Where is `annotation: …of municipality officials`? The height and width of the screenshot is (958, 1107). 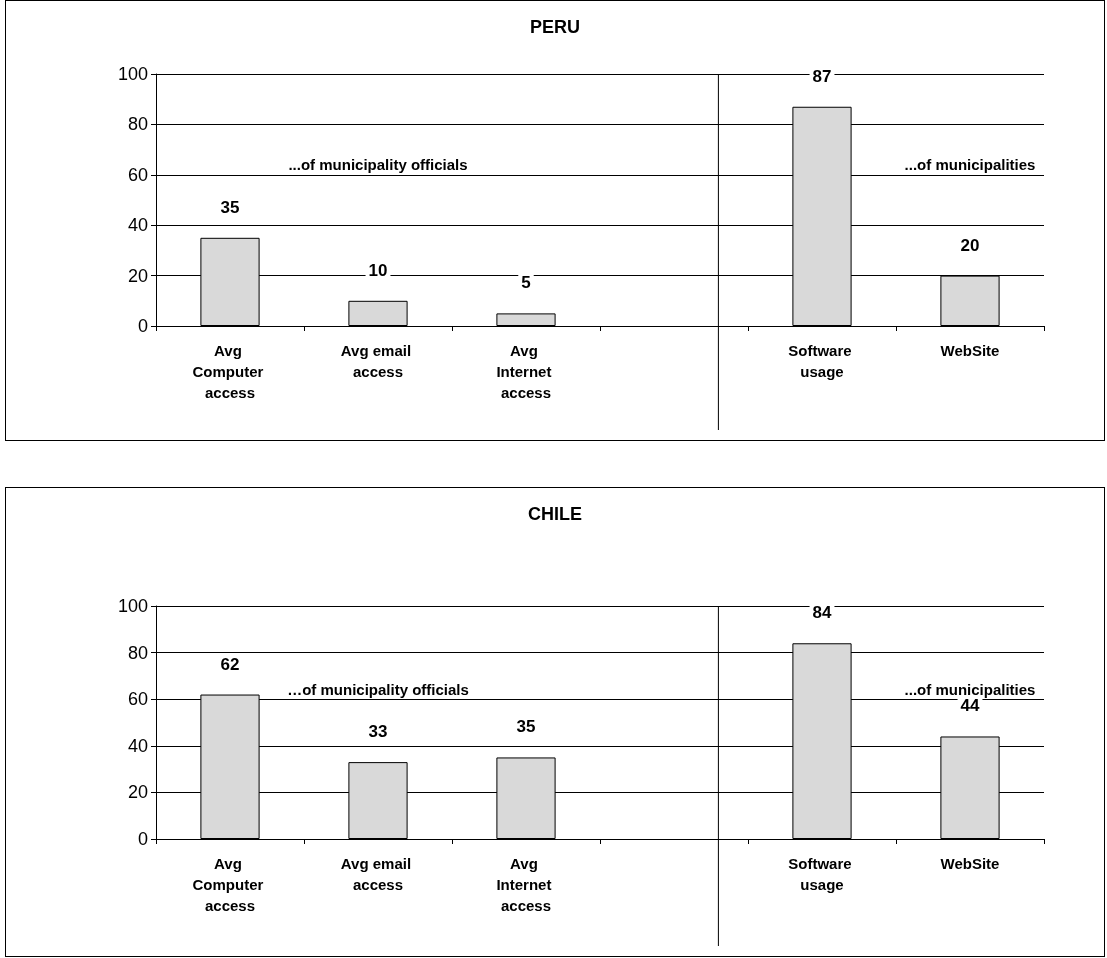 annotation: …of municipality officials is located at coordinates (378, 690).